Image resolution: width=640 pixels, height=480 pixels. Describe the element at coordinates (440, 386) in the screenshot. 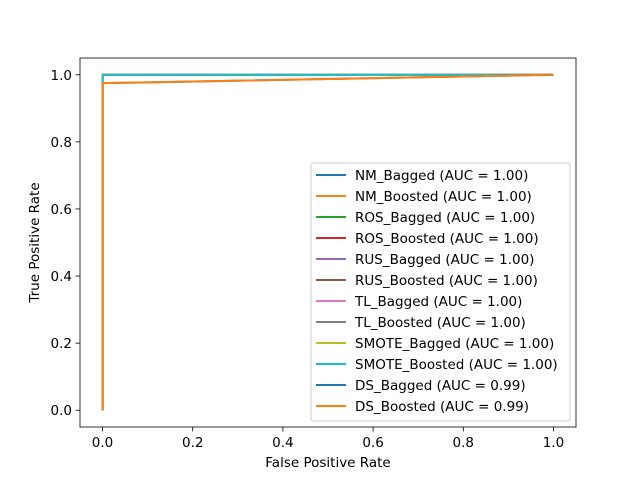

I see `legend-label-10: DS_Bagged (AUC = 0.99)` at that location.